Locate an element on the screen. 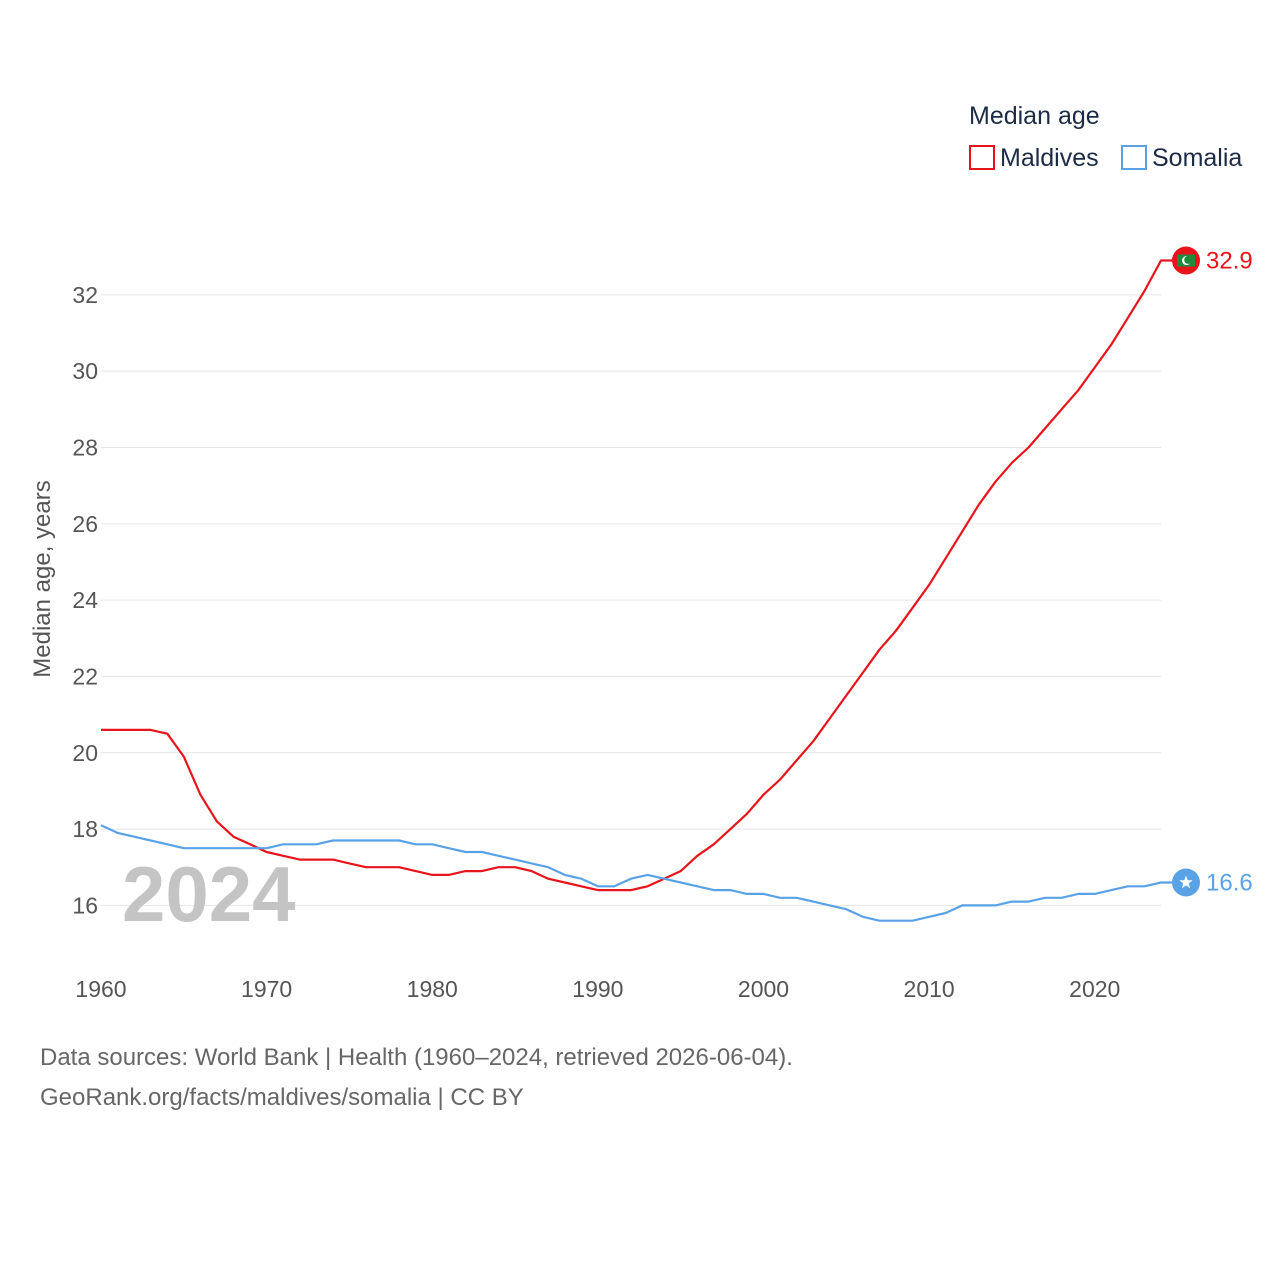 The image size is (1280, 1280). current-year-label: 2024 is located at coordinates (209, 894).